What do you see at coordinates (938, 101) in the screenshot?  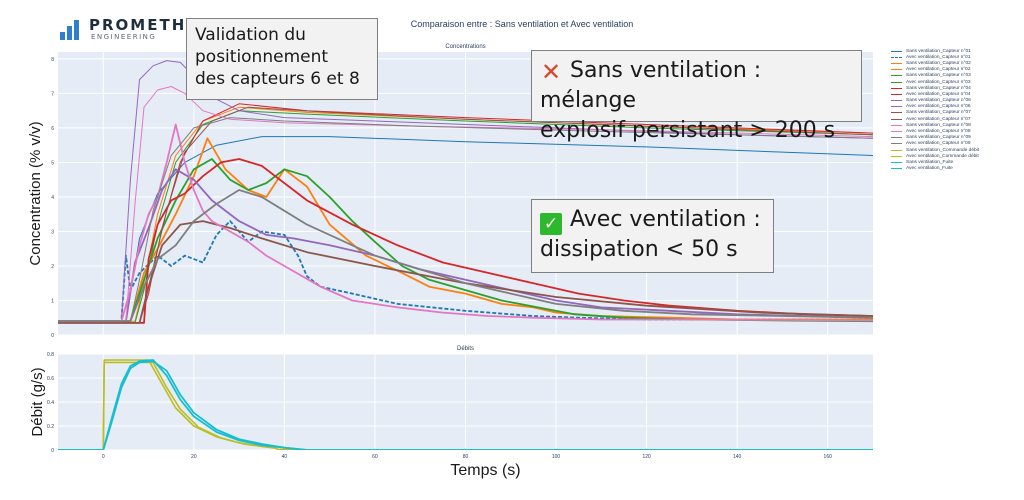 I see `legend-label: Sans ventilation_Capteur n°06` at bounding box center [938, 101].